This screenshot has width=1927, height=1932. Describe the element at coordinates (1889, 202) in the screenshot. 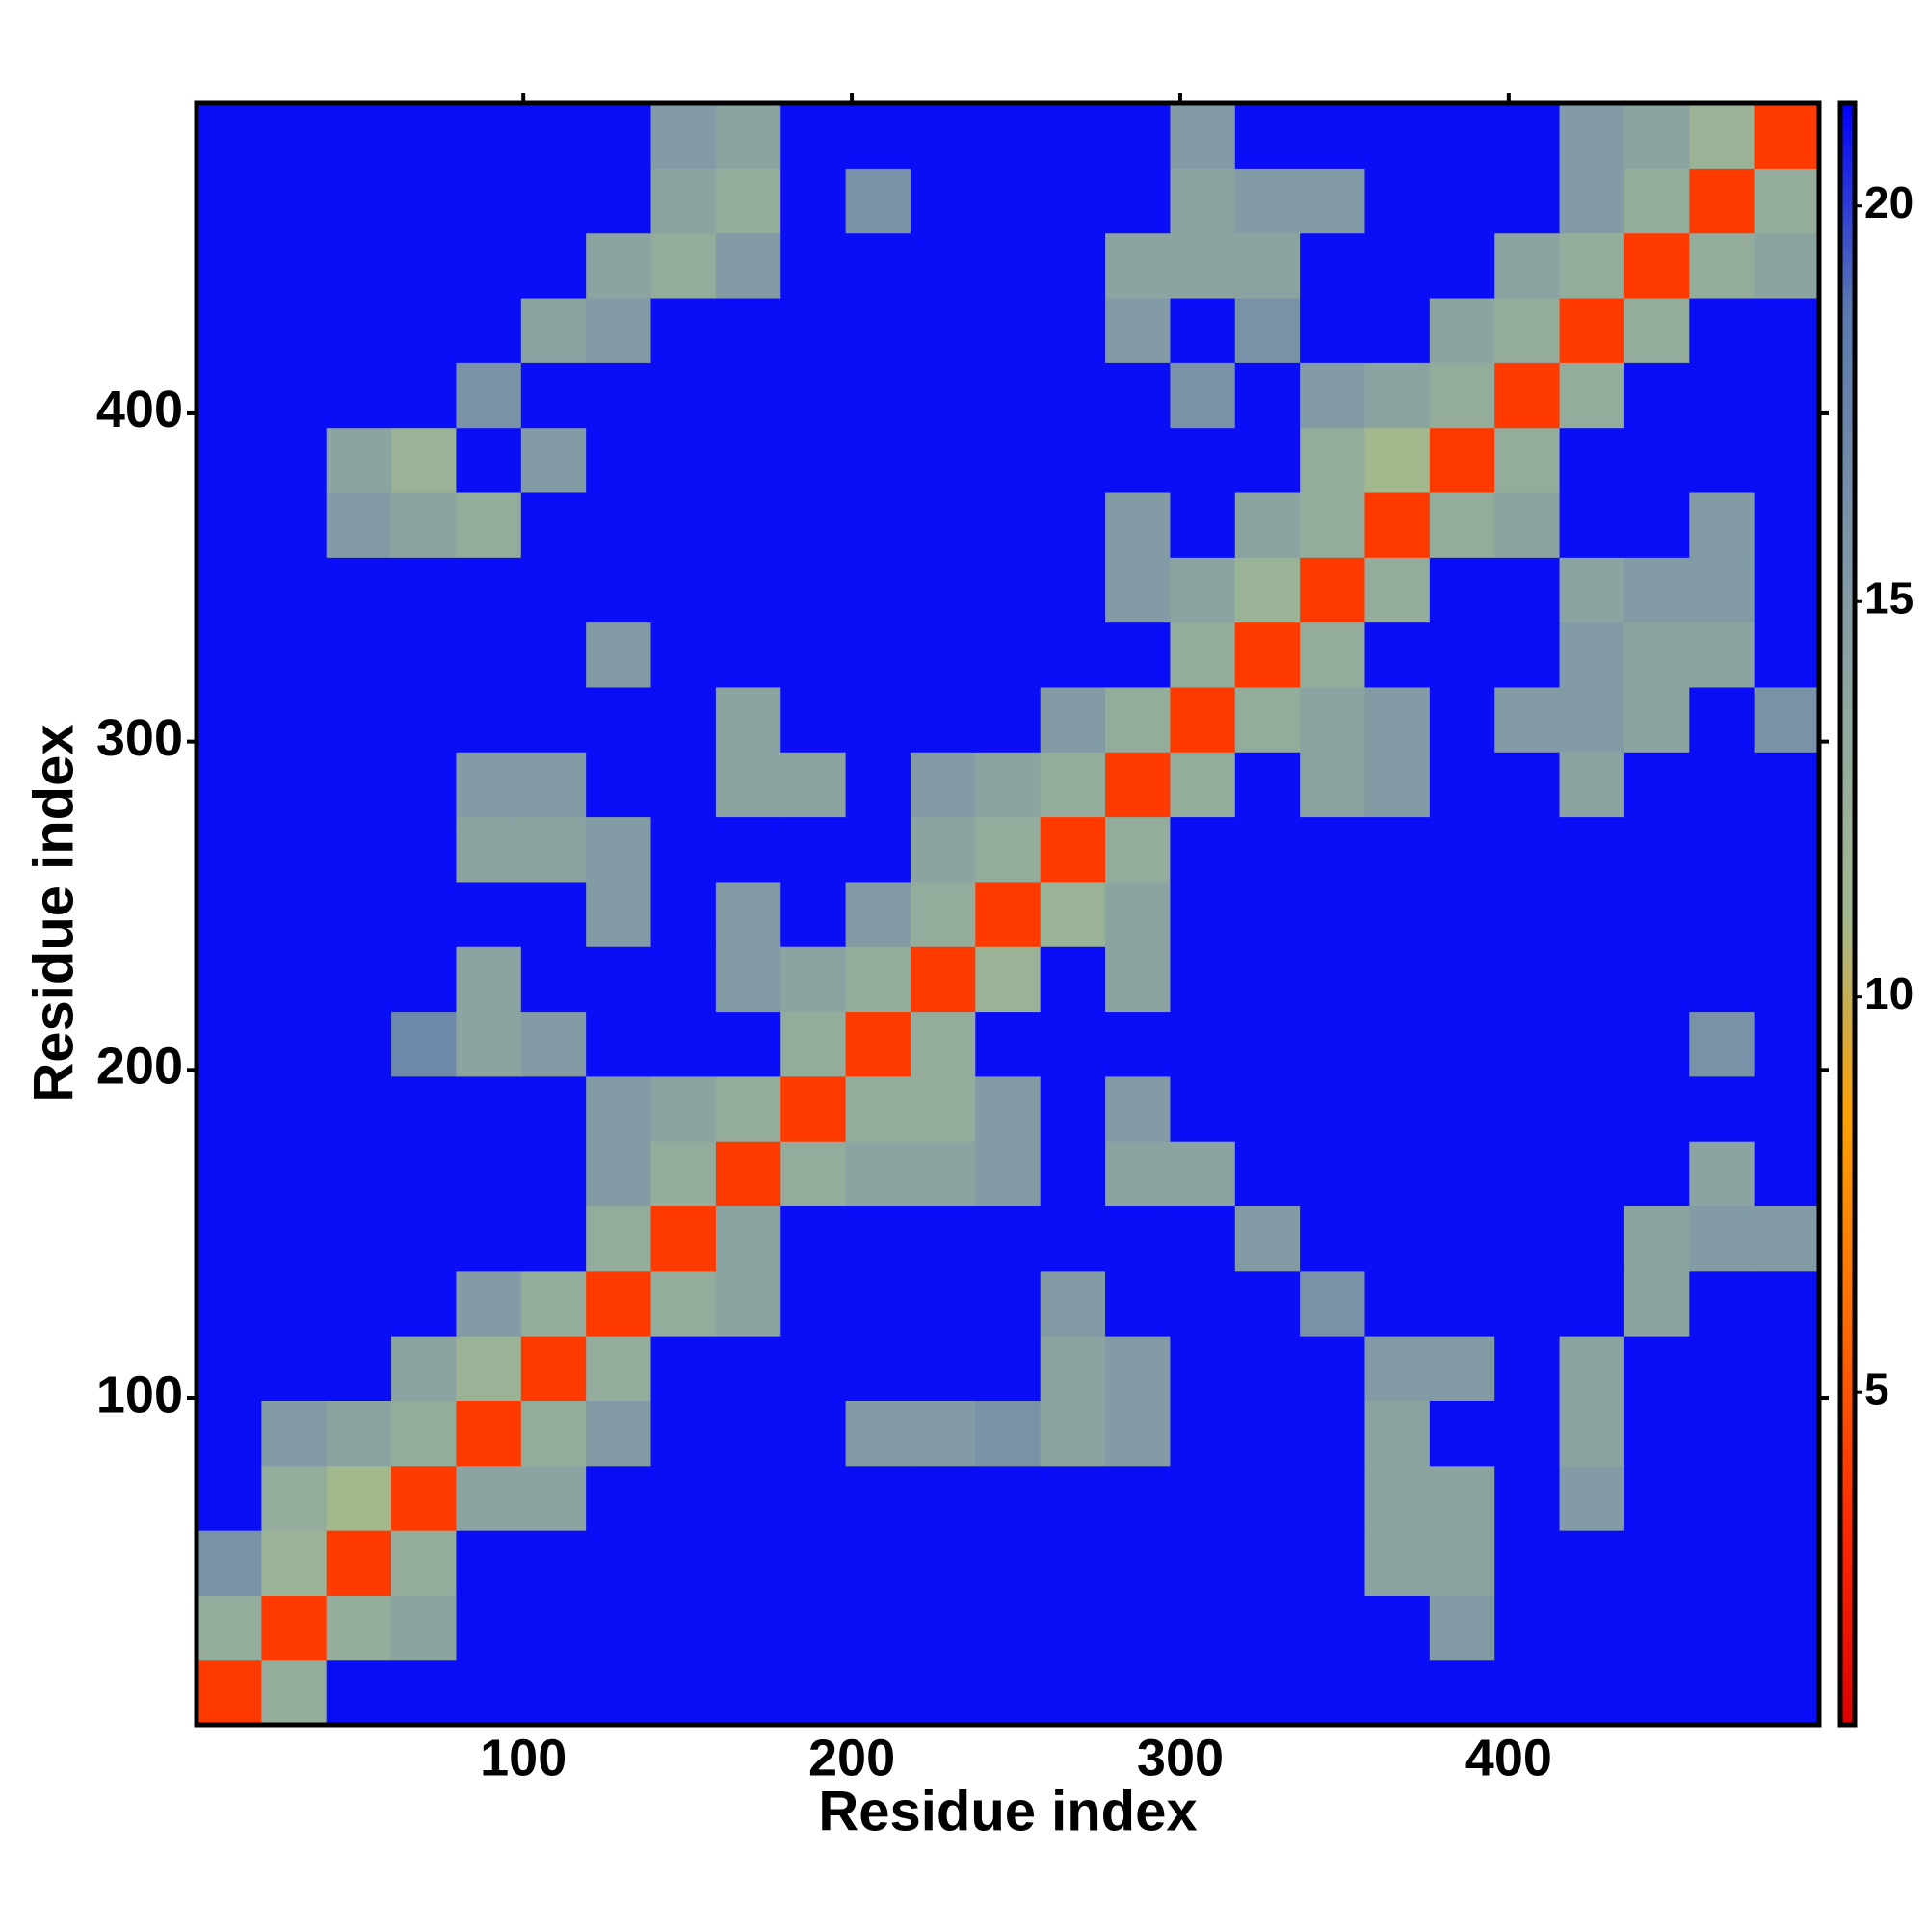

I see `colorbar-tick-label: 20` at that location.